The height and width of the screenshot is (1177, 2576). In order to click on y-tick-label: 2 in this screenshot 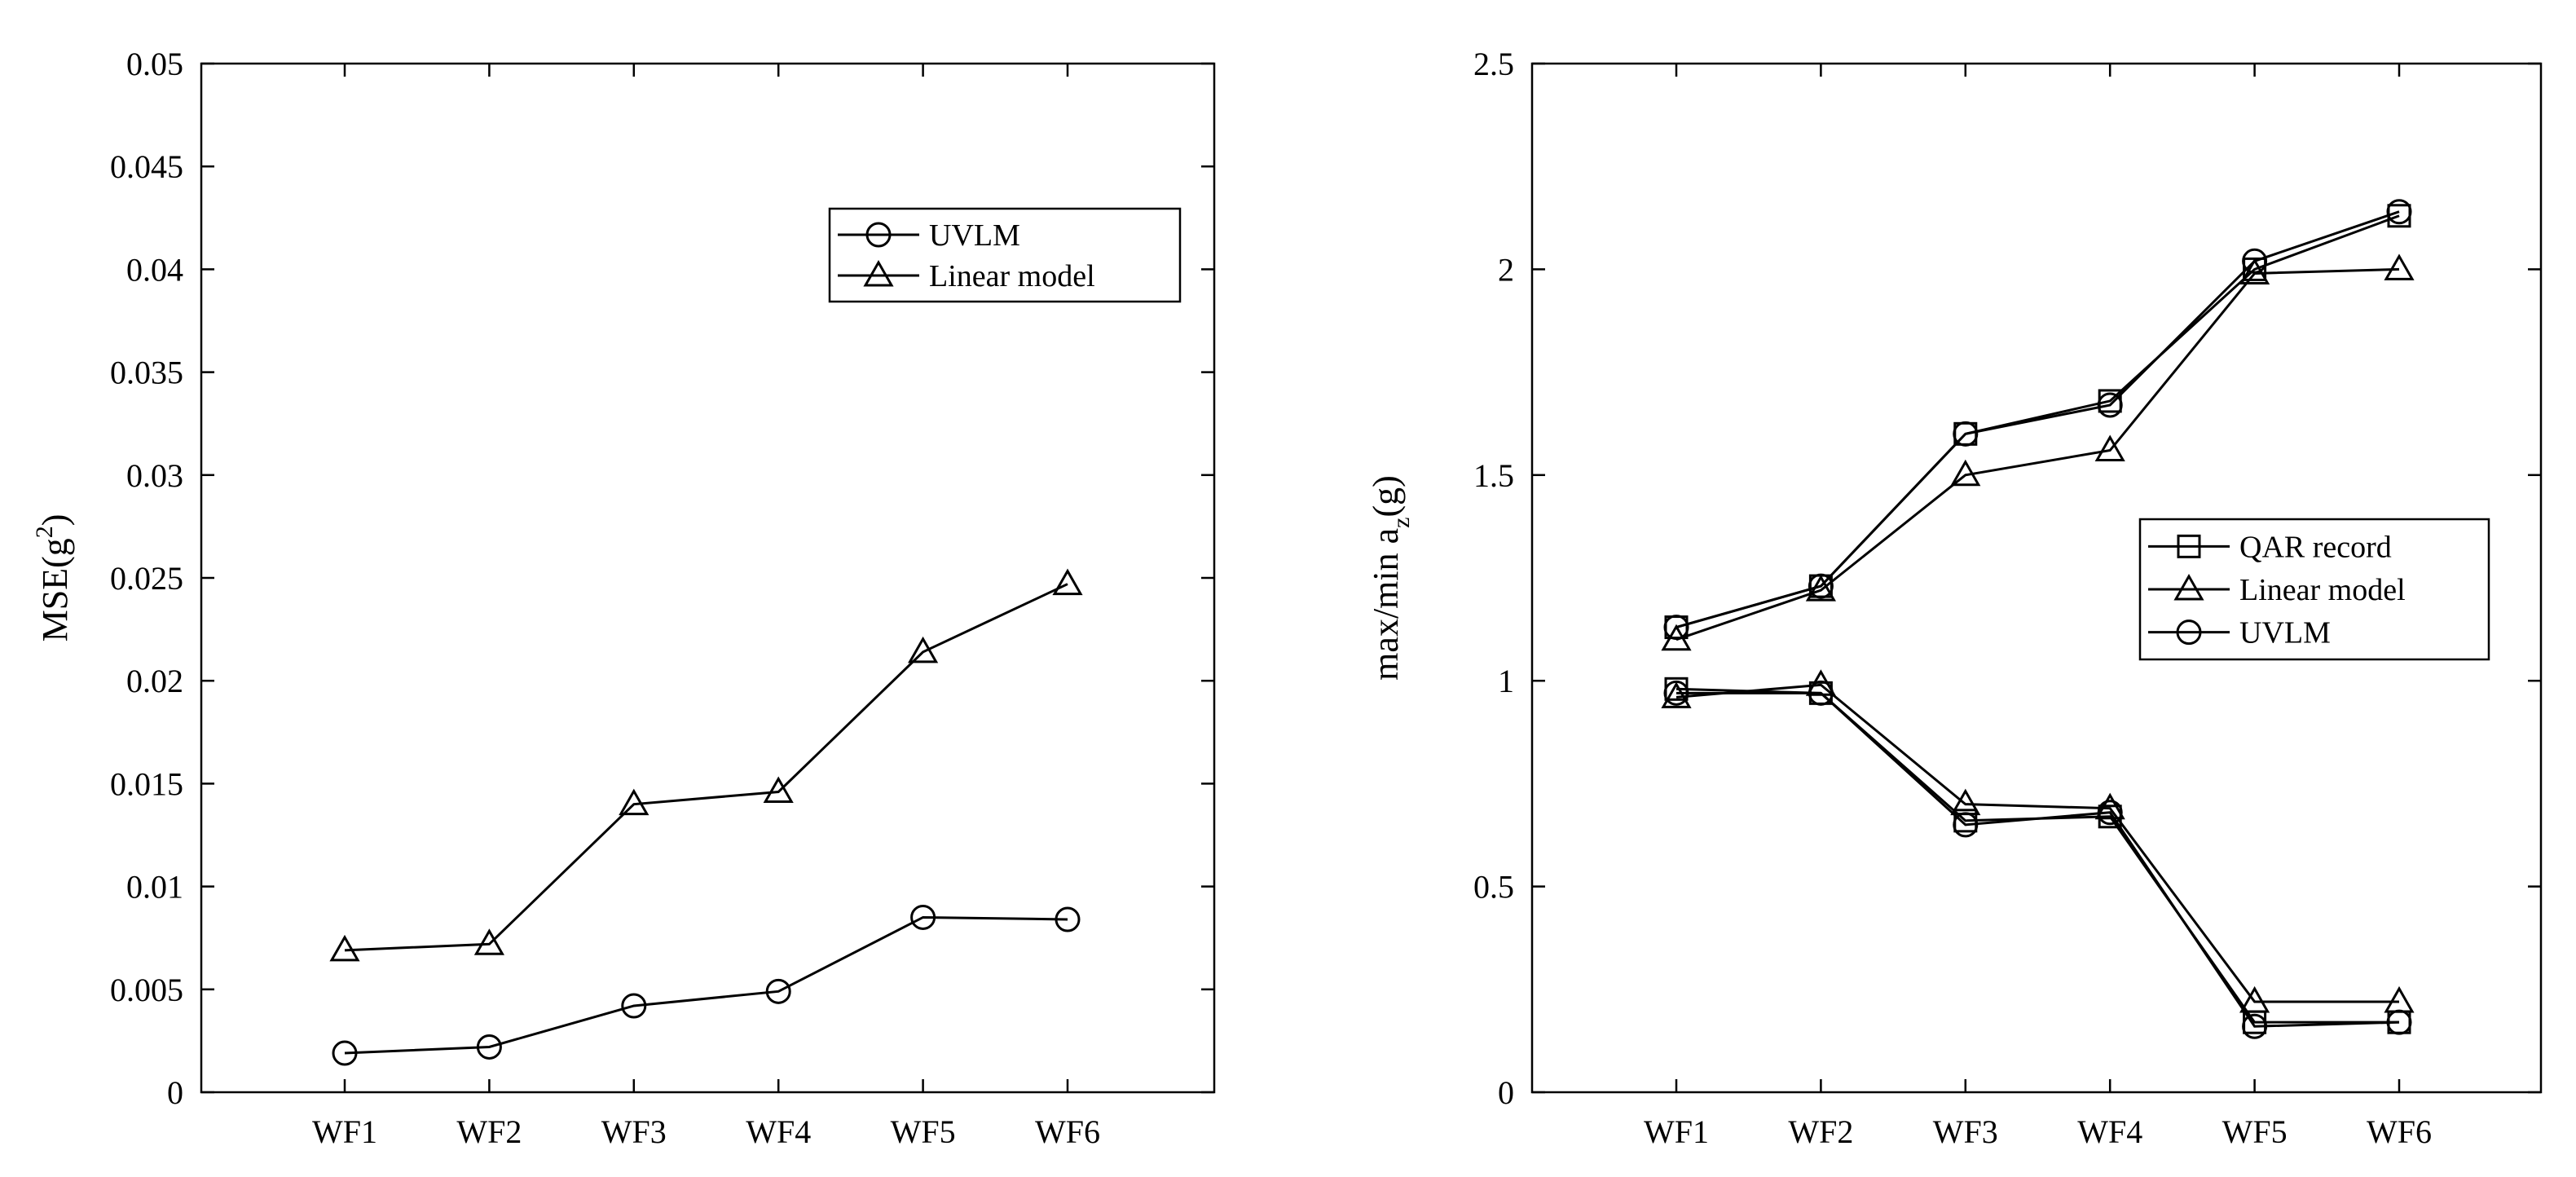, I will do `click(1506, 269)`.